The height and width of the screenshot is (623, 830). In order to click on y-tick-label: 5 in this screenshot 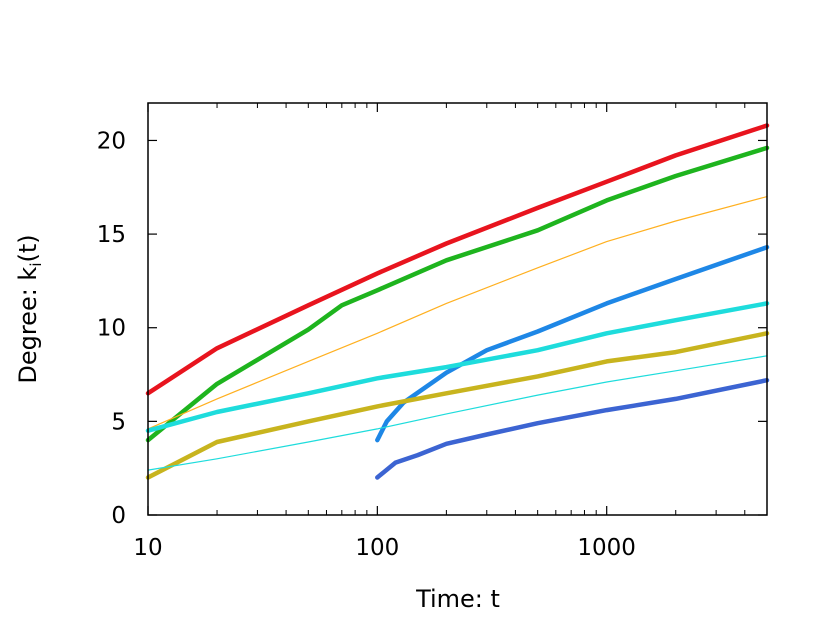, I will do `click(118, 422)`.